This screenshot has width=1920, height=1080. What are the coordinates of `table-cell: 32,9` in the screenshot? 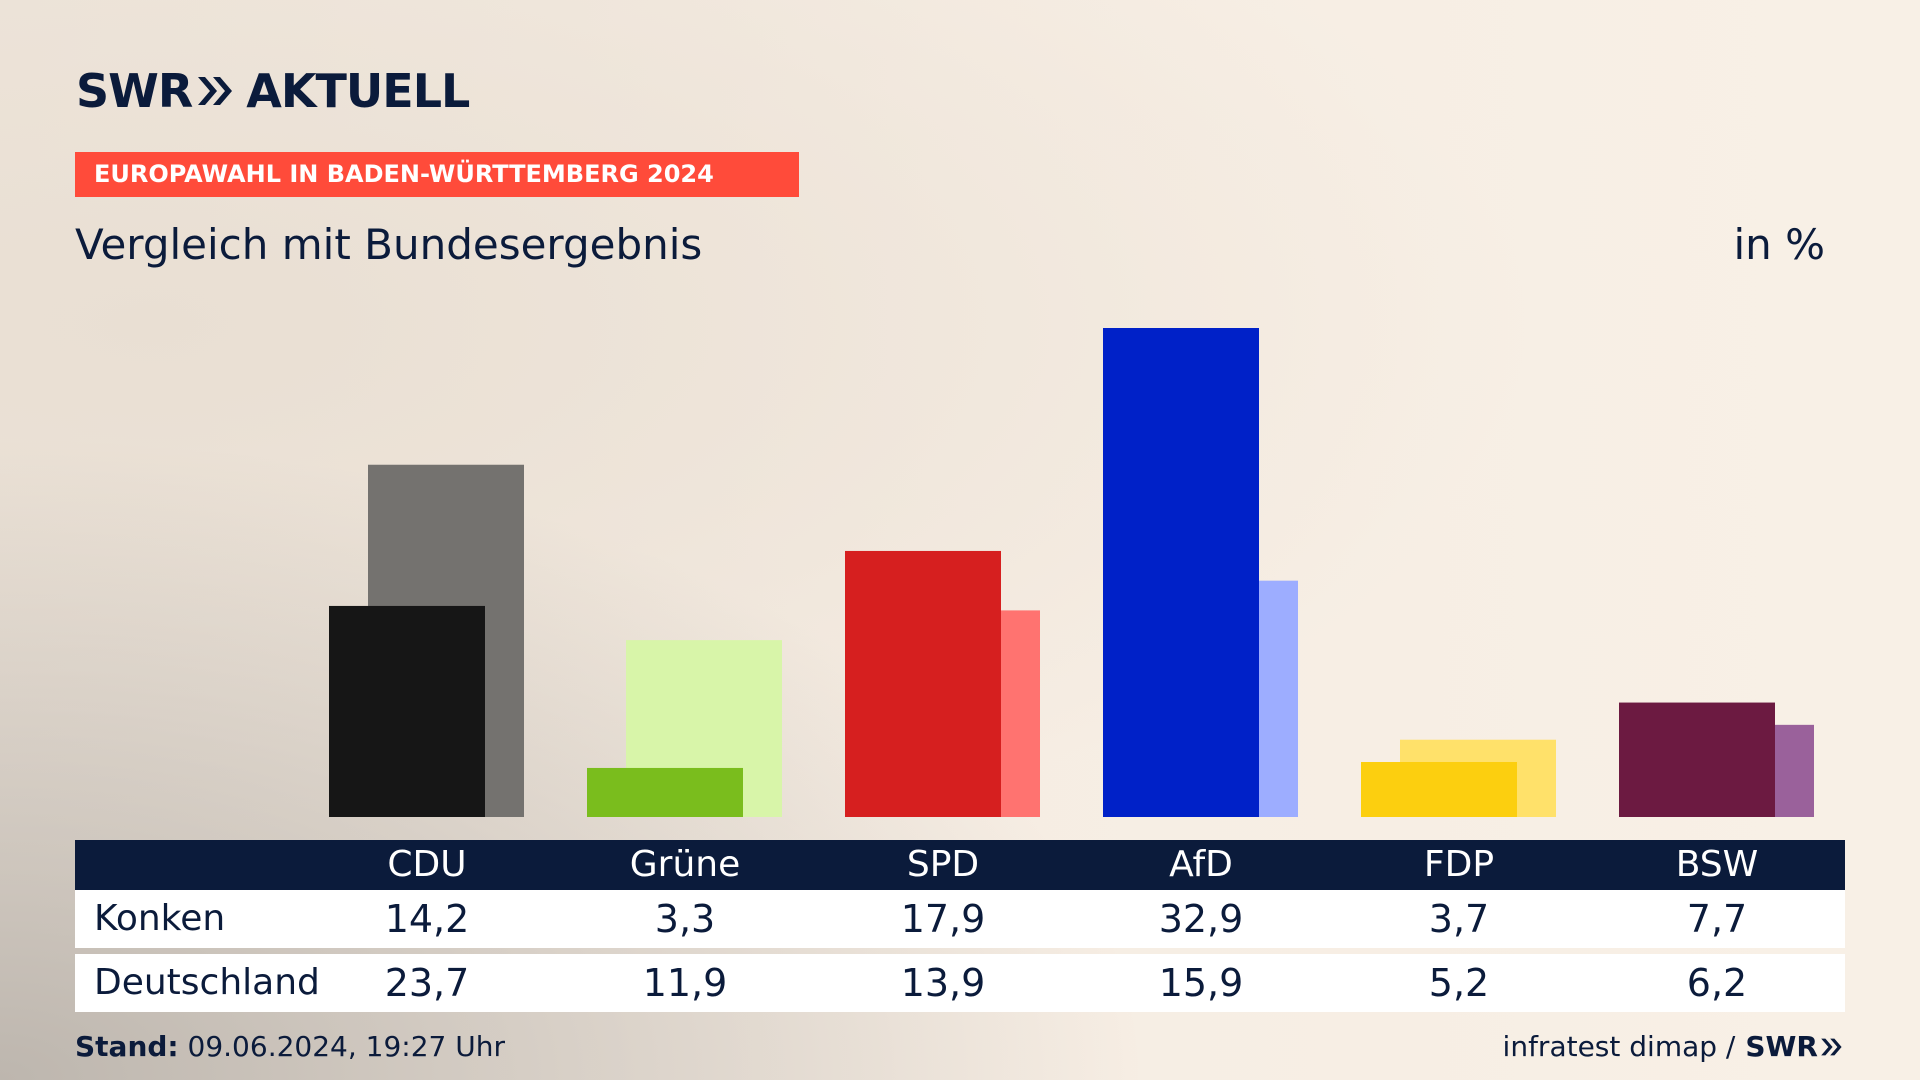 It's located at (1201, 919).